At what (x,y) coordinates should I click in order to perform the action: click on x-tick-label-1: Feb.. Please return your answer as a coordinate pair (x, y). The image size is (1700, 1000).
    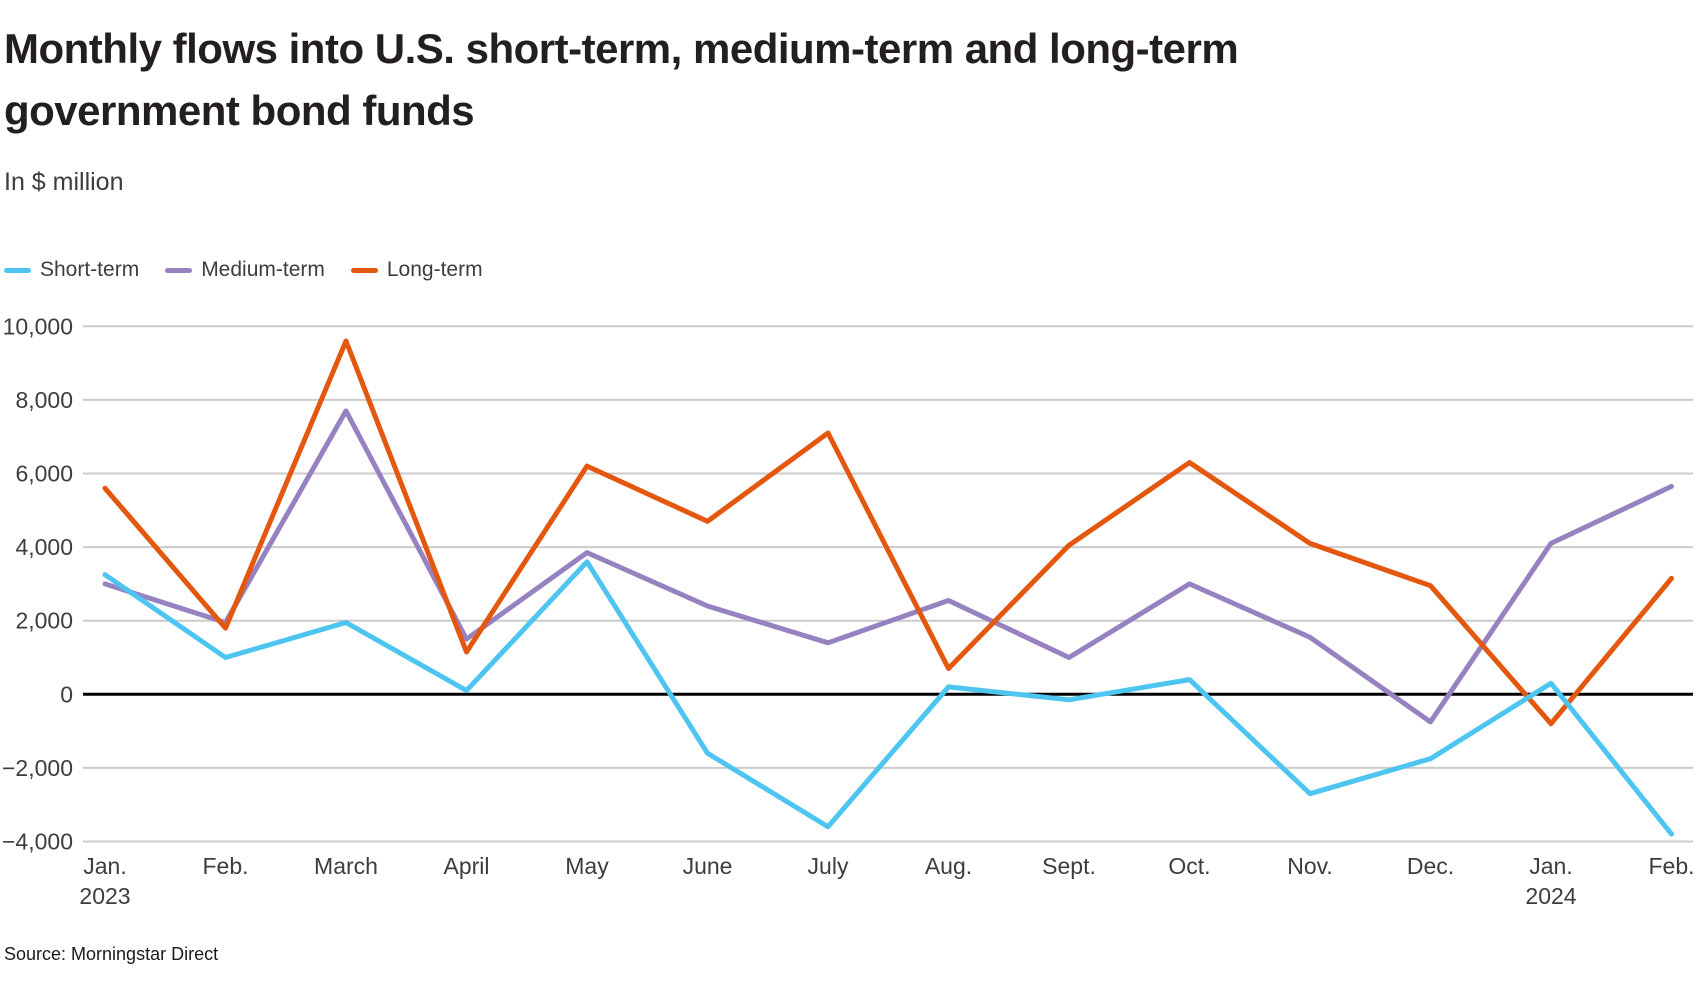
    Looking at the image, I should click on (225, 866).